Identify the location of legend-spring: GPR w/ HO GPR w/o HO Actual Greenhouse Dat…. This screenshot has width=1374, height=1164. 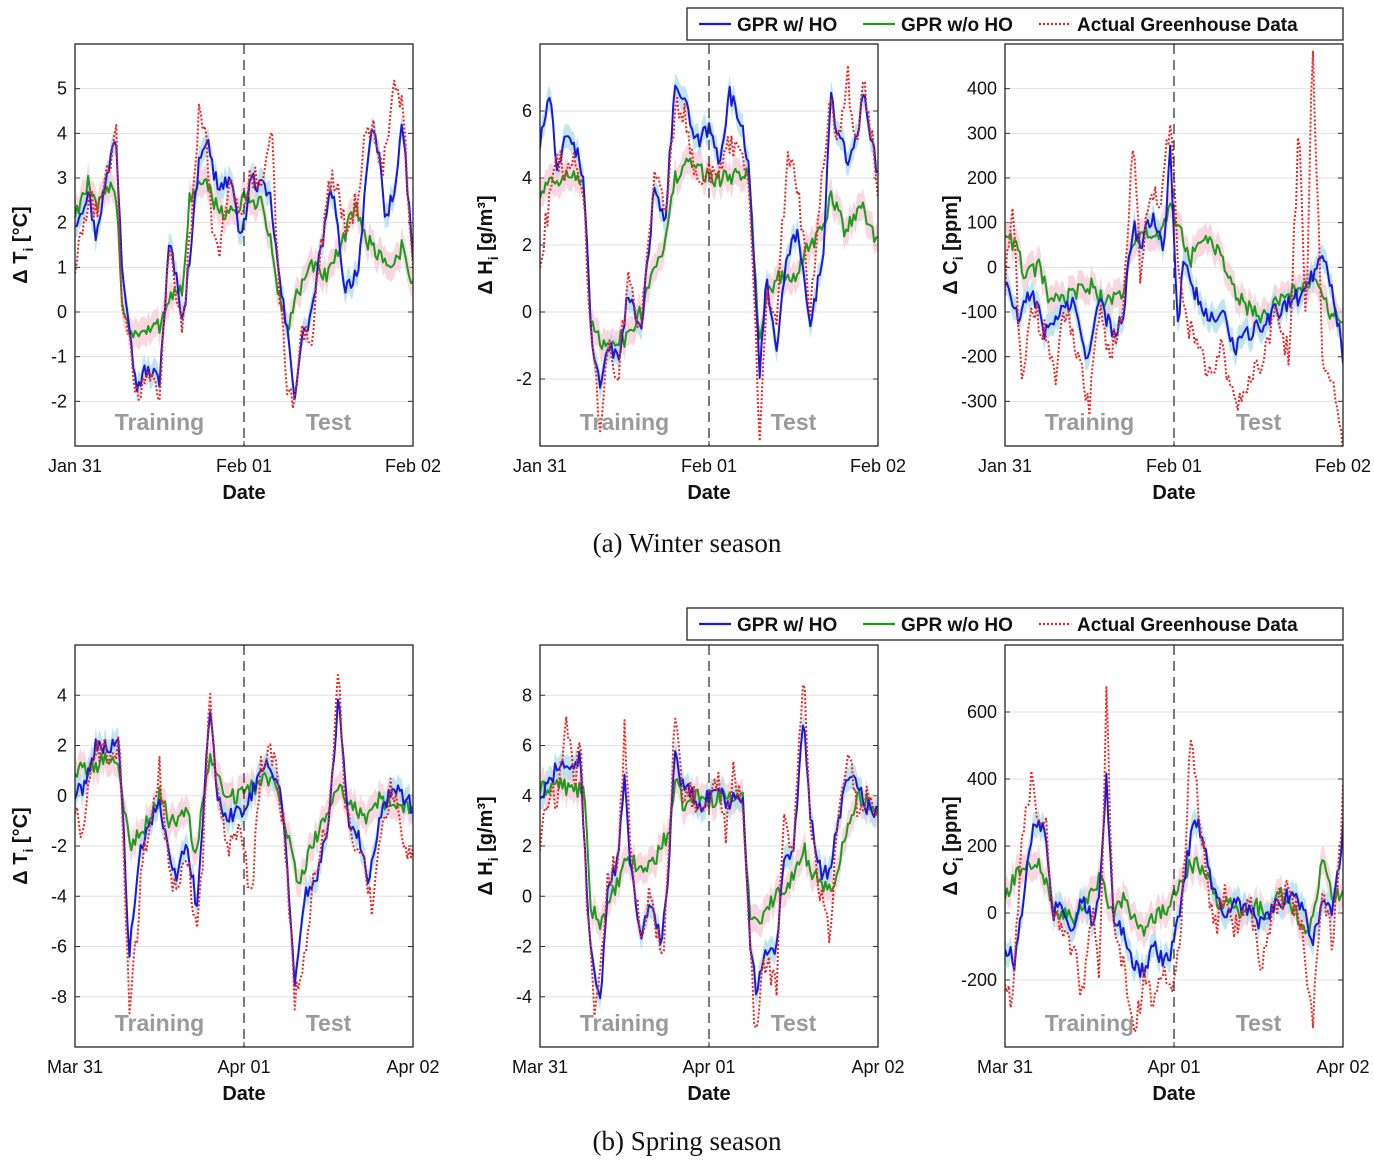
(1015, 624).